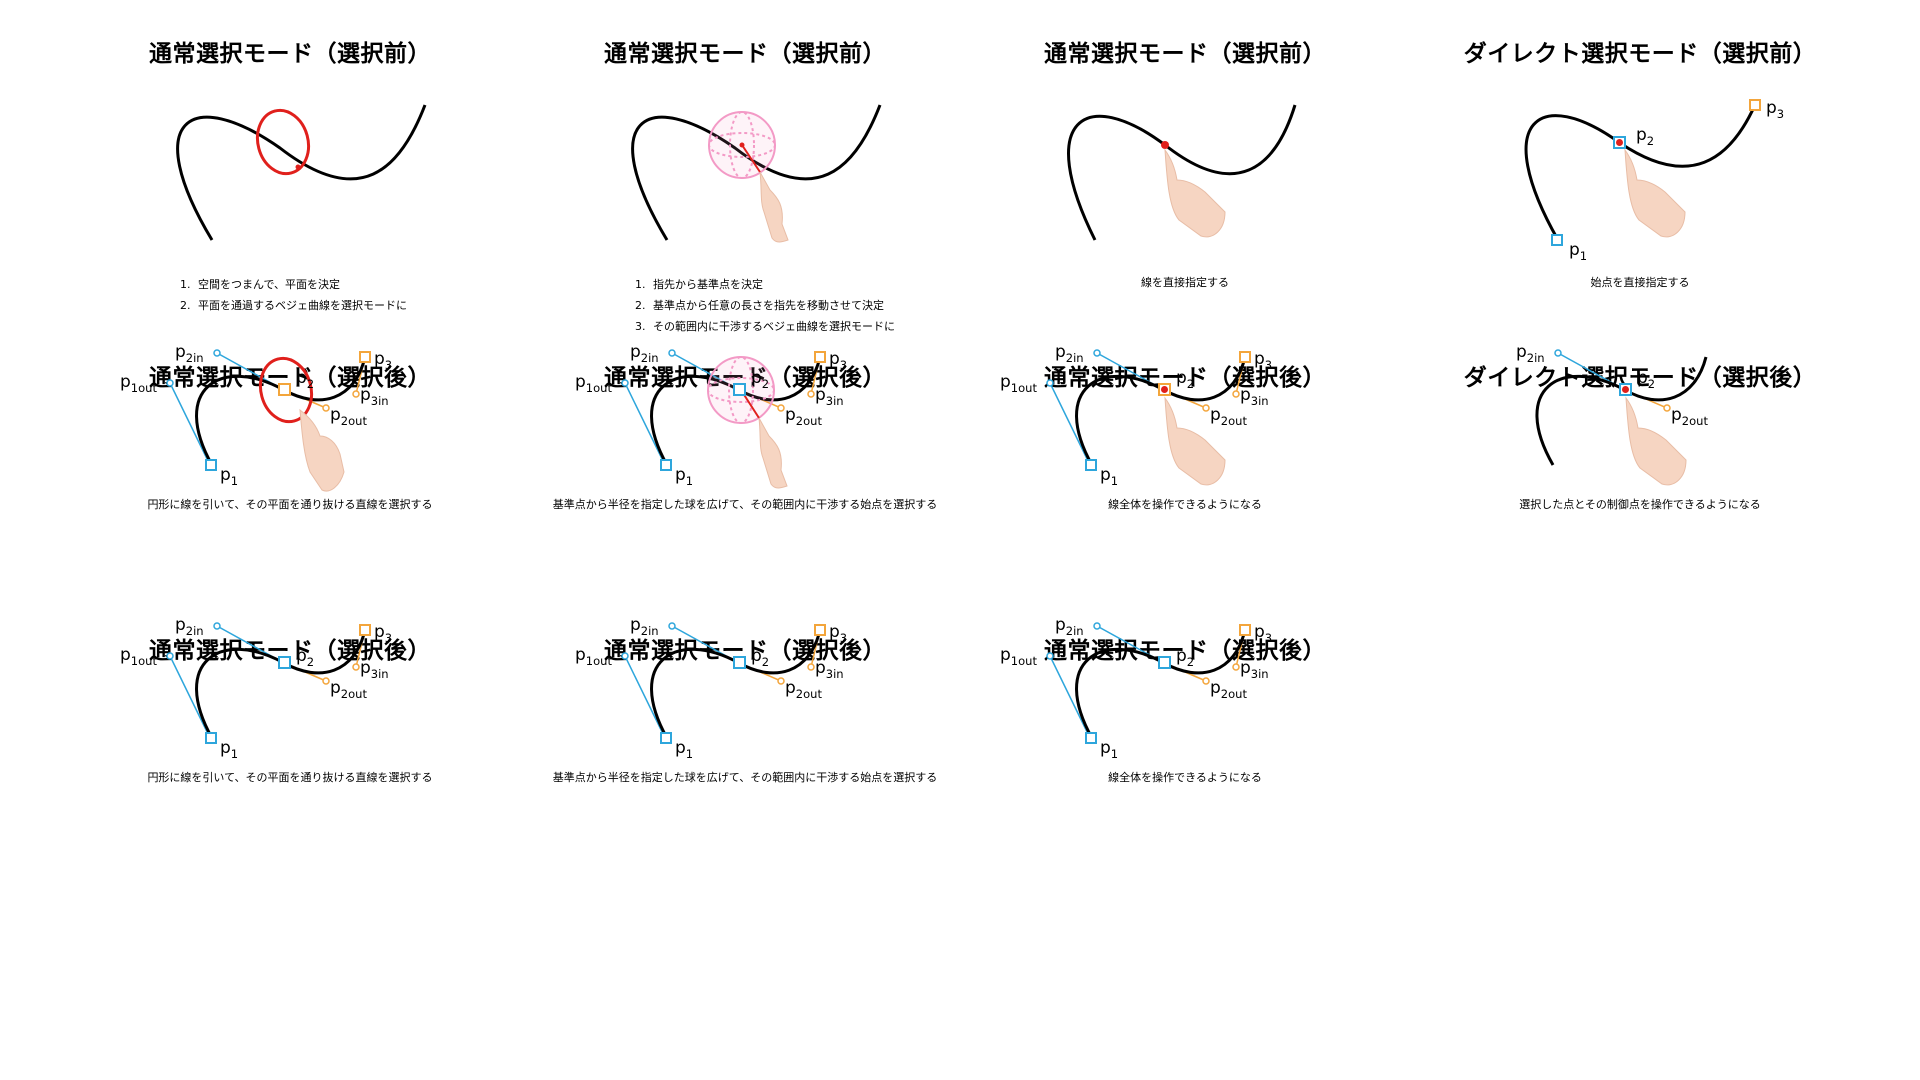  What do you see at coordinates (765, 305) in the screenshot?
I see `step-item: 2. 基準点から任意の長さを指先を移動させて決定` at bounding box center [765, 305].